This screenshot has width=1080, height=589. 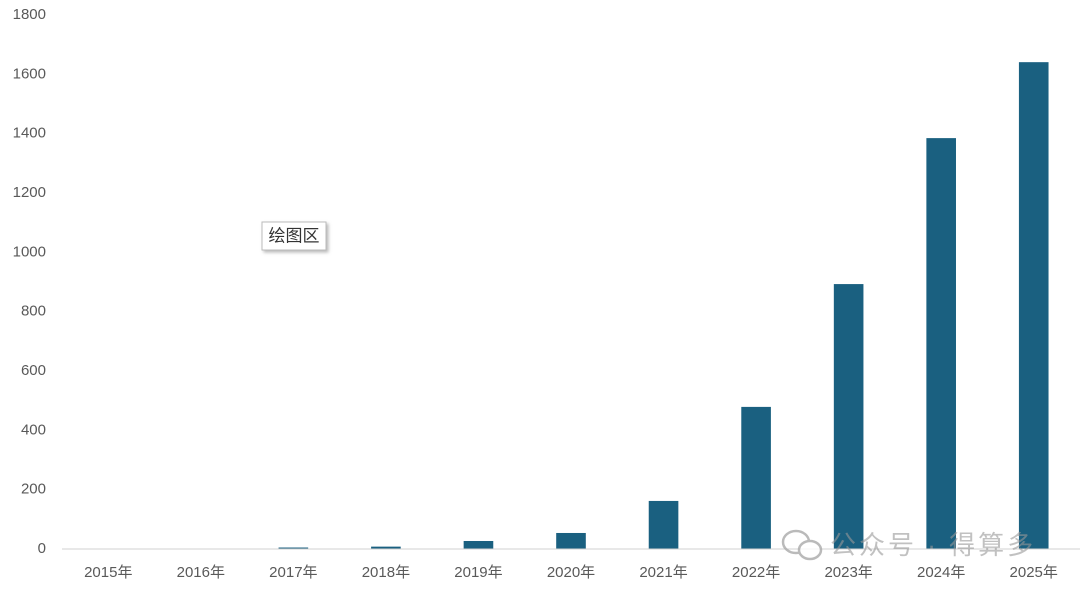 I want to click on x-tick-label: 2018年, so click(x=386, y=572).